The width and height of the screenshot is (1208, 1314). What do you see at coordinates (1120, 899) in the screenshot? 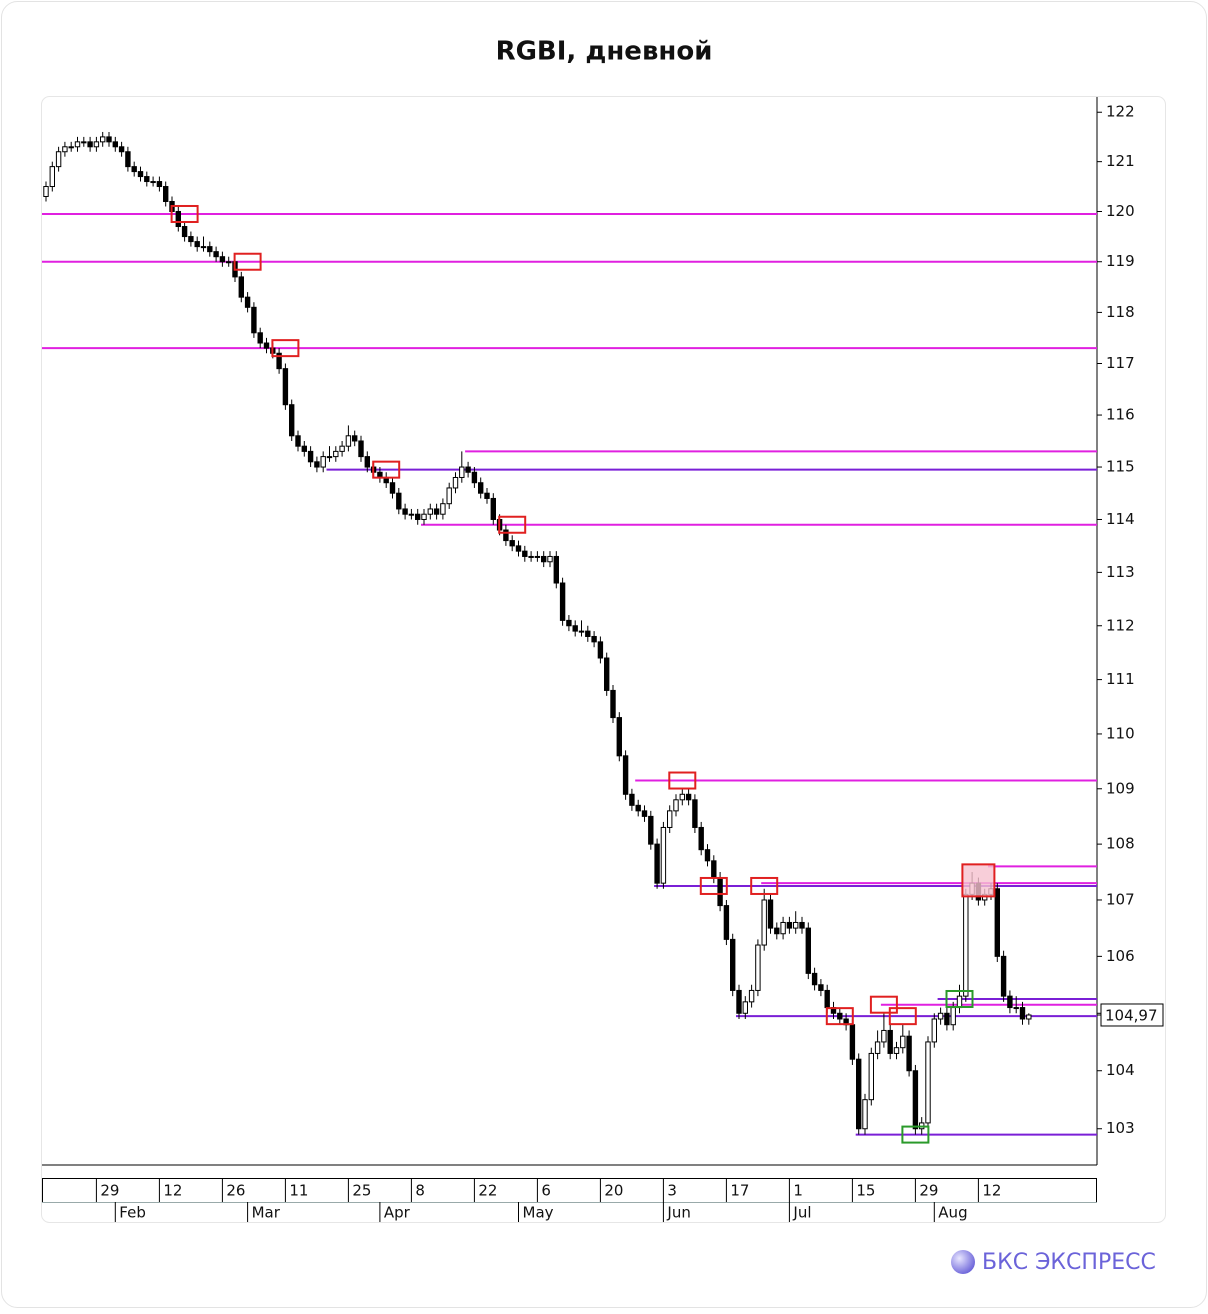
I see `y-tick-label: 107` at bounding box center [1120, 899].